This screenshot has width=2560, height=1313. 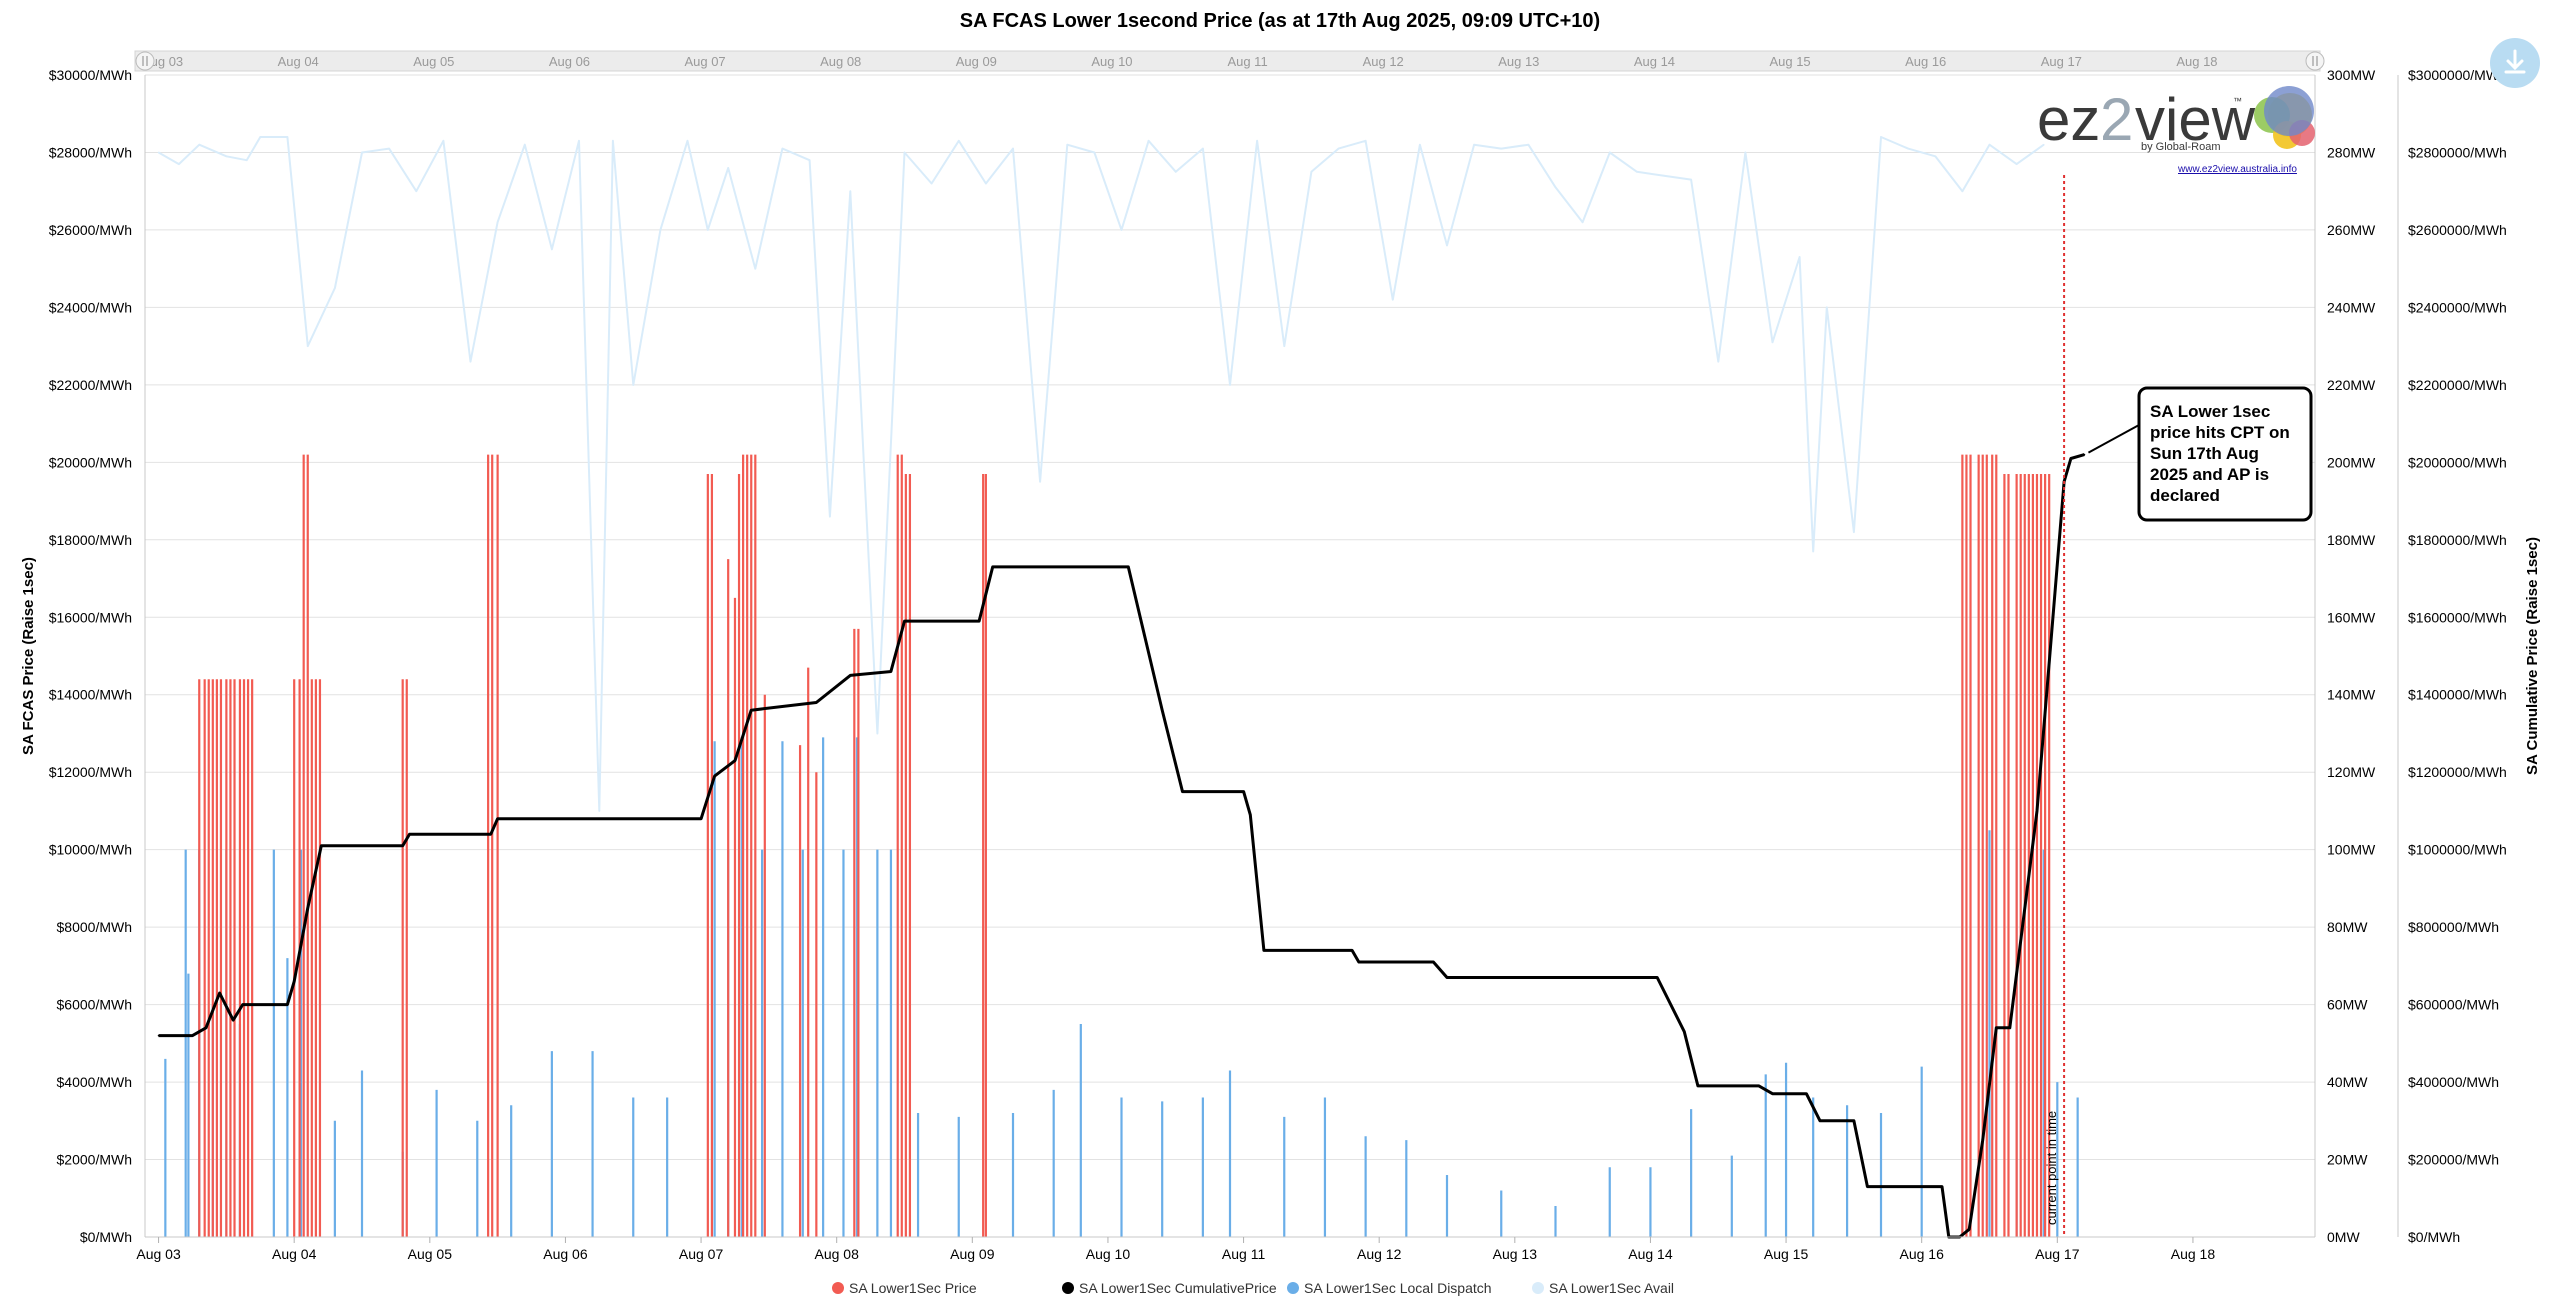 I want to click on mw-axis-tick-label: 0MW, so click(x=2343, y=1237).